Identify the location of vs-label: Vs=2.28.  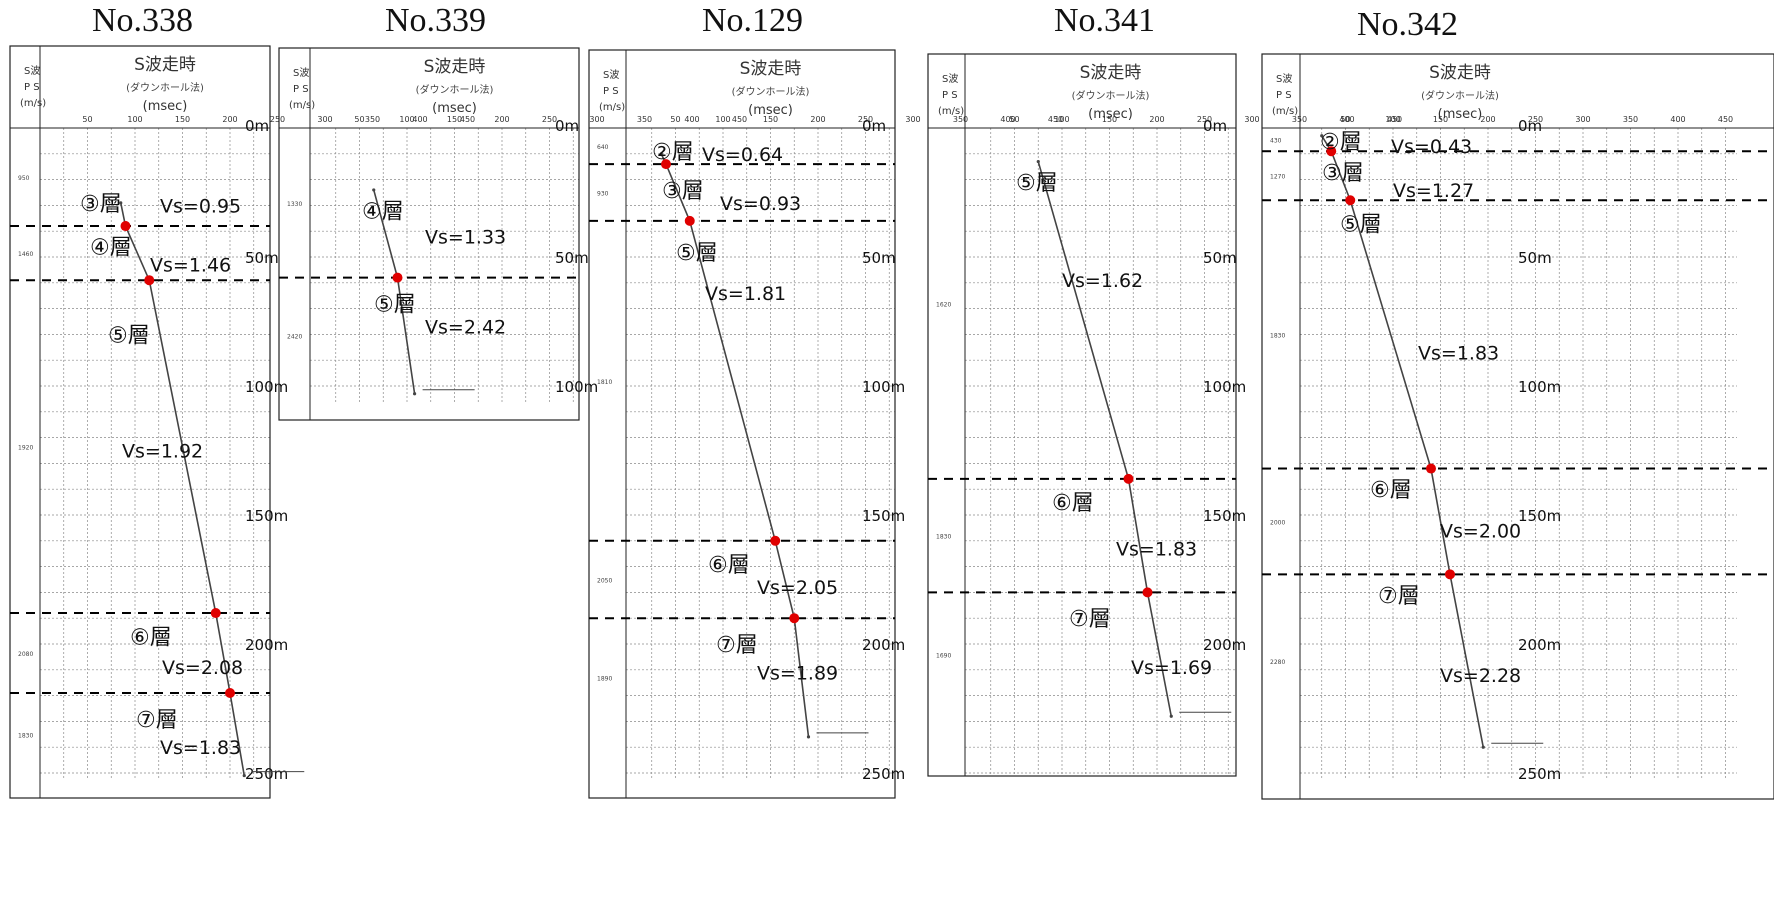
(1480, 676).